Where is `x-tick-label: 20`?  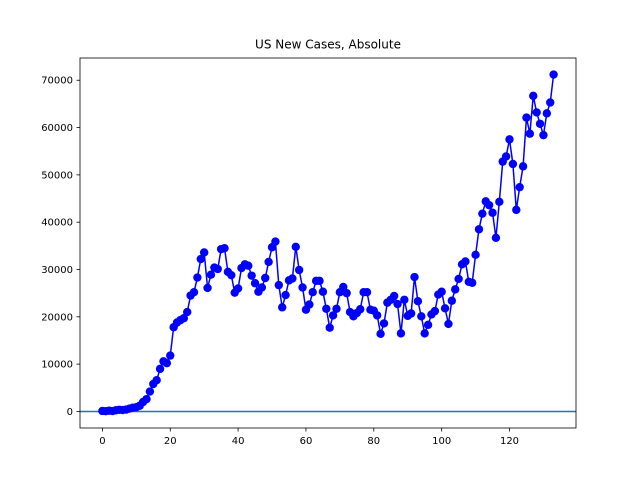 x-tick-label: 20 is located at coordinates (170, 441).